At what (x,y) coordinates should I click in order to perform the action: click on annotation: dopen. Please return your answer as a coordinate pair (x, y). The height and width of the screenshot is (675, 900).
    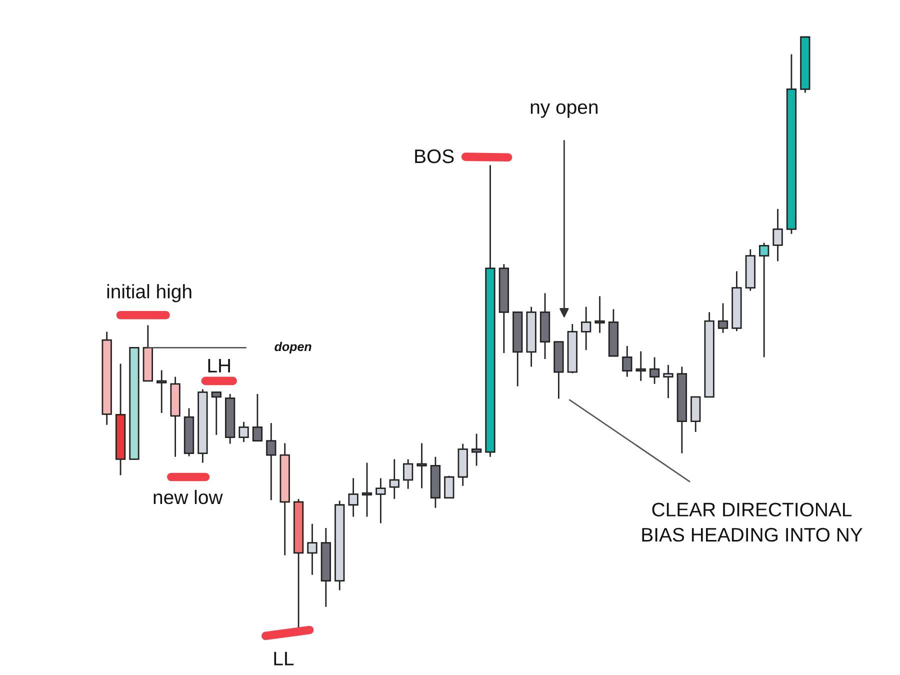
    Looking at the image, I should click on (293, 348).